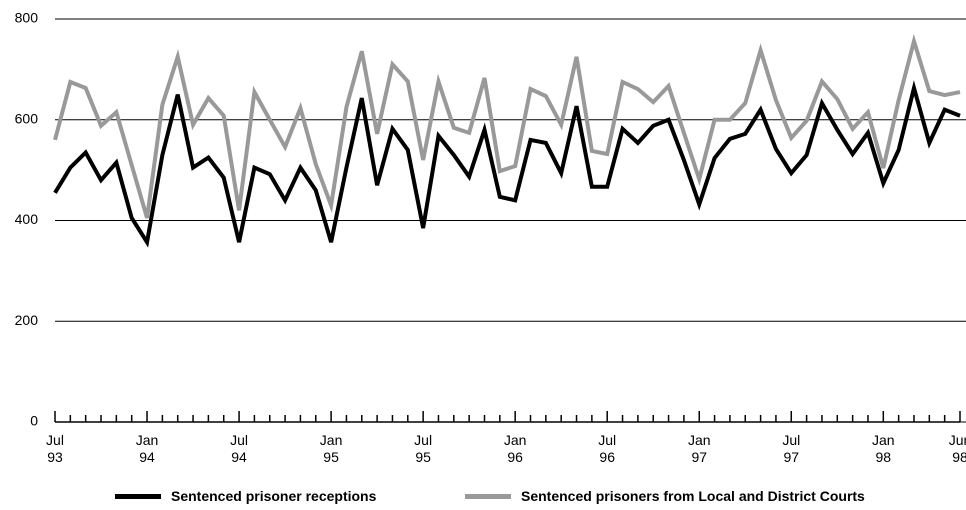  I want to click on x-tick-label: Jun 98, so click(957, 448).